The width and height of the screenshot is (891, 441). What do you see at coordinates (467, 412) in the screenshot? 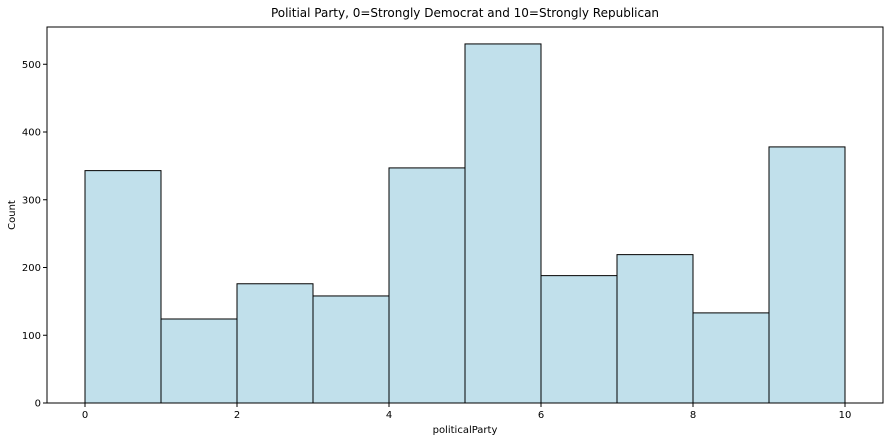
I see `x-axis-ticks: 0 2 4 6 8 10` at bounding box center [467, 412].